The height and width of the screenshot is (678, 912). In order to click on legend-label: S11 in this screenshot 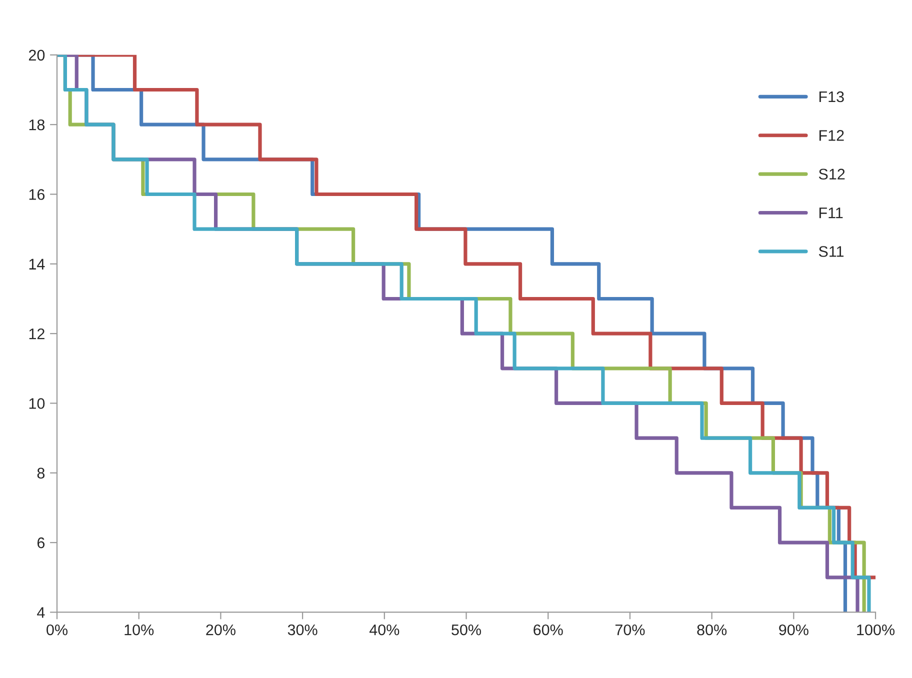, I will do `click(831, 251)`.